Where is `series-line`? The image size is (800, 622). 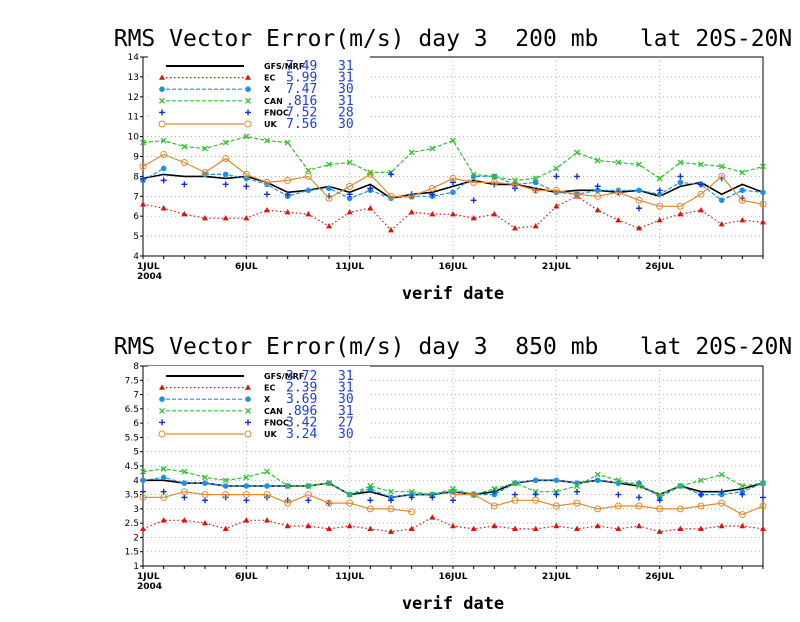
series-line is located at coordinates (453, 180).